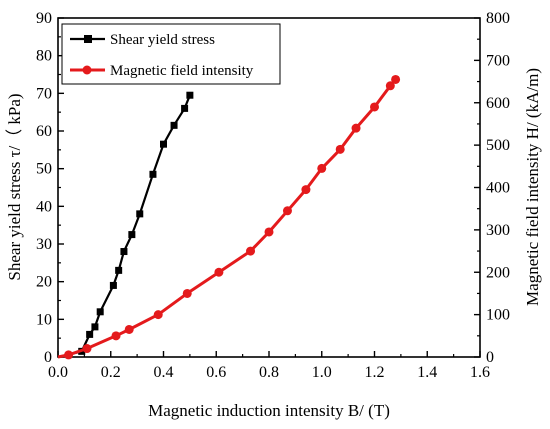 This screenshot has height=429, width=550. What do you see at coordinates (164, 372) in the screenshot?
I see `x-tick-label: 0.4` at bounding box center [164, 372].